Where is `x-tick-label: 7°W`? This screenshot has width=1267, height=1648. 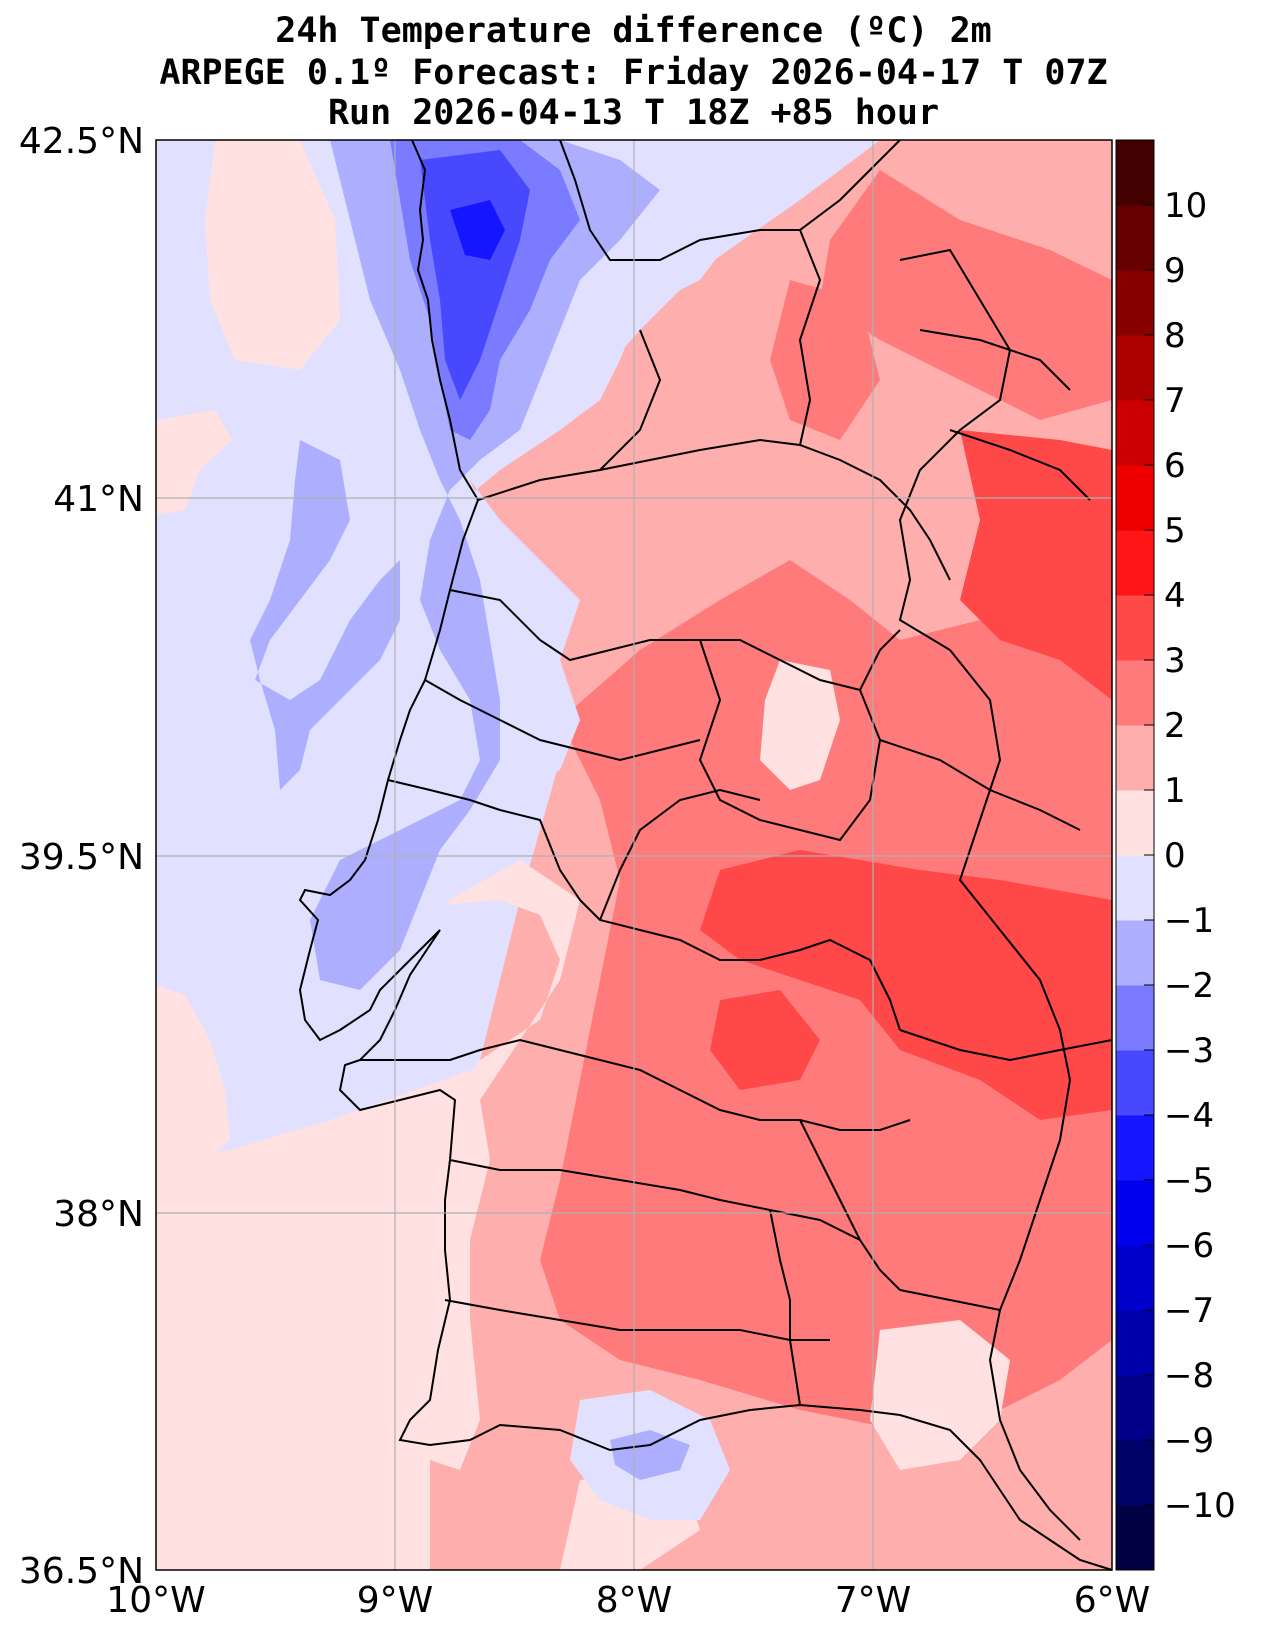
x-tick-label: 7°W is located at coordinates (873, 1600).